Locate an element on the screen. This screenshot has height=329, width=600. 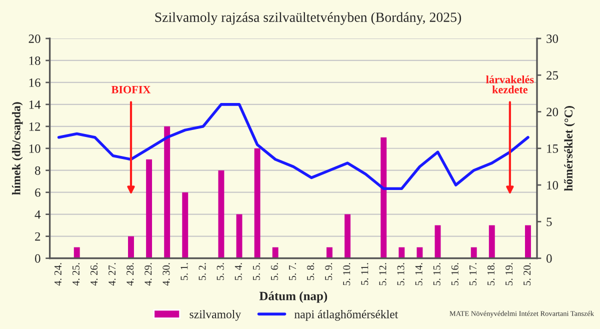
x-tick-label: 5. 3. is located at coordinates (220, 271).